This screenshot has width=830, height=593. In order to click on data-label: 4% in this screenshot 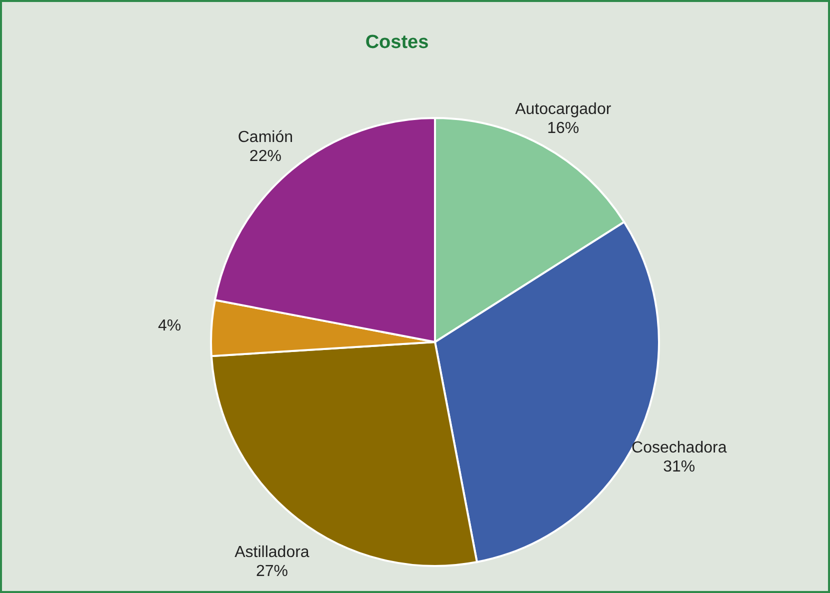, I will do `click(170, 325)`.